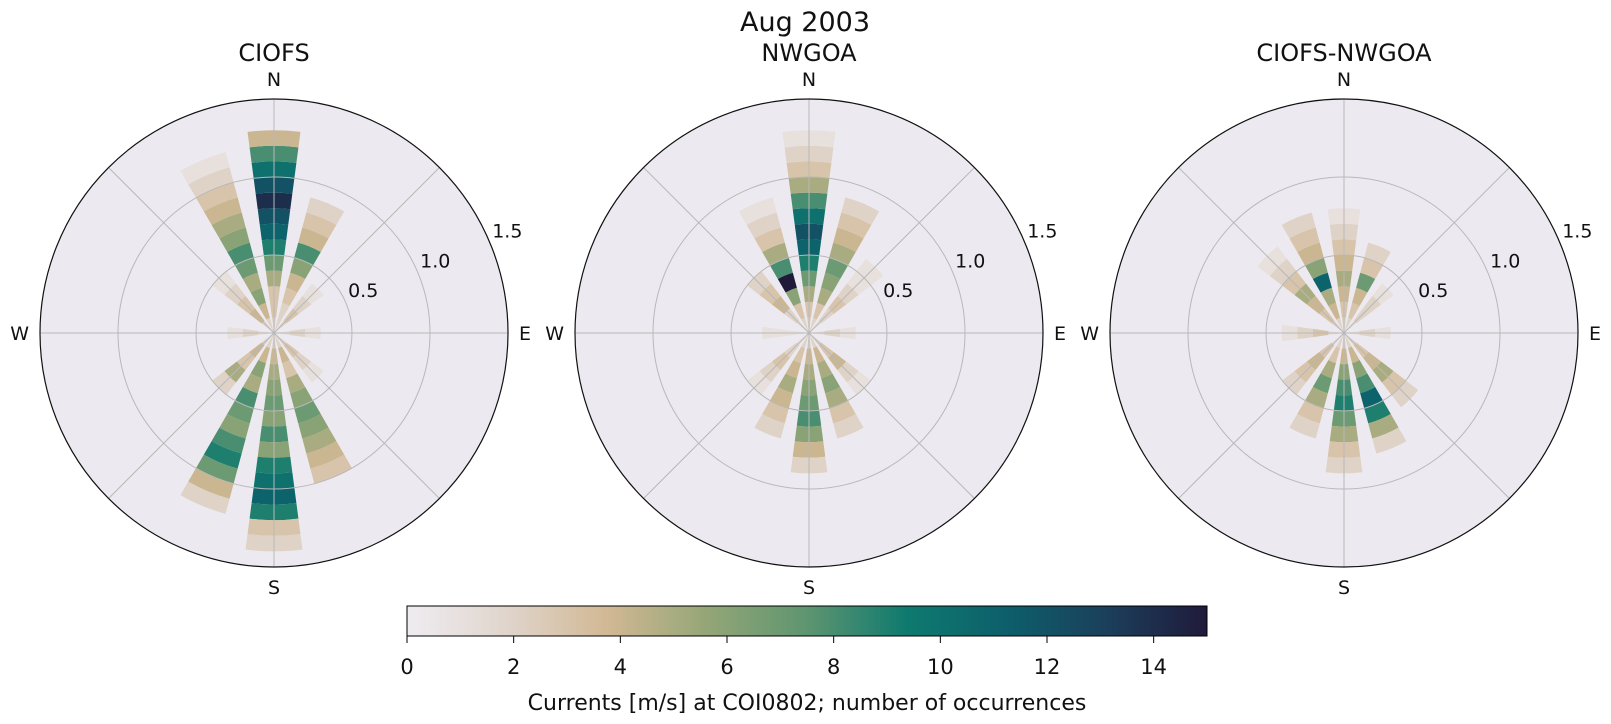 The height and width of the screenshot is (724, 1611). What do you see at coordinates (1344, 588) in the screenshot?
I see `compass-s: S` at bounding box center [1344, 588].